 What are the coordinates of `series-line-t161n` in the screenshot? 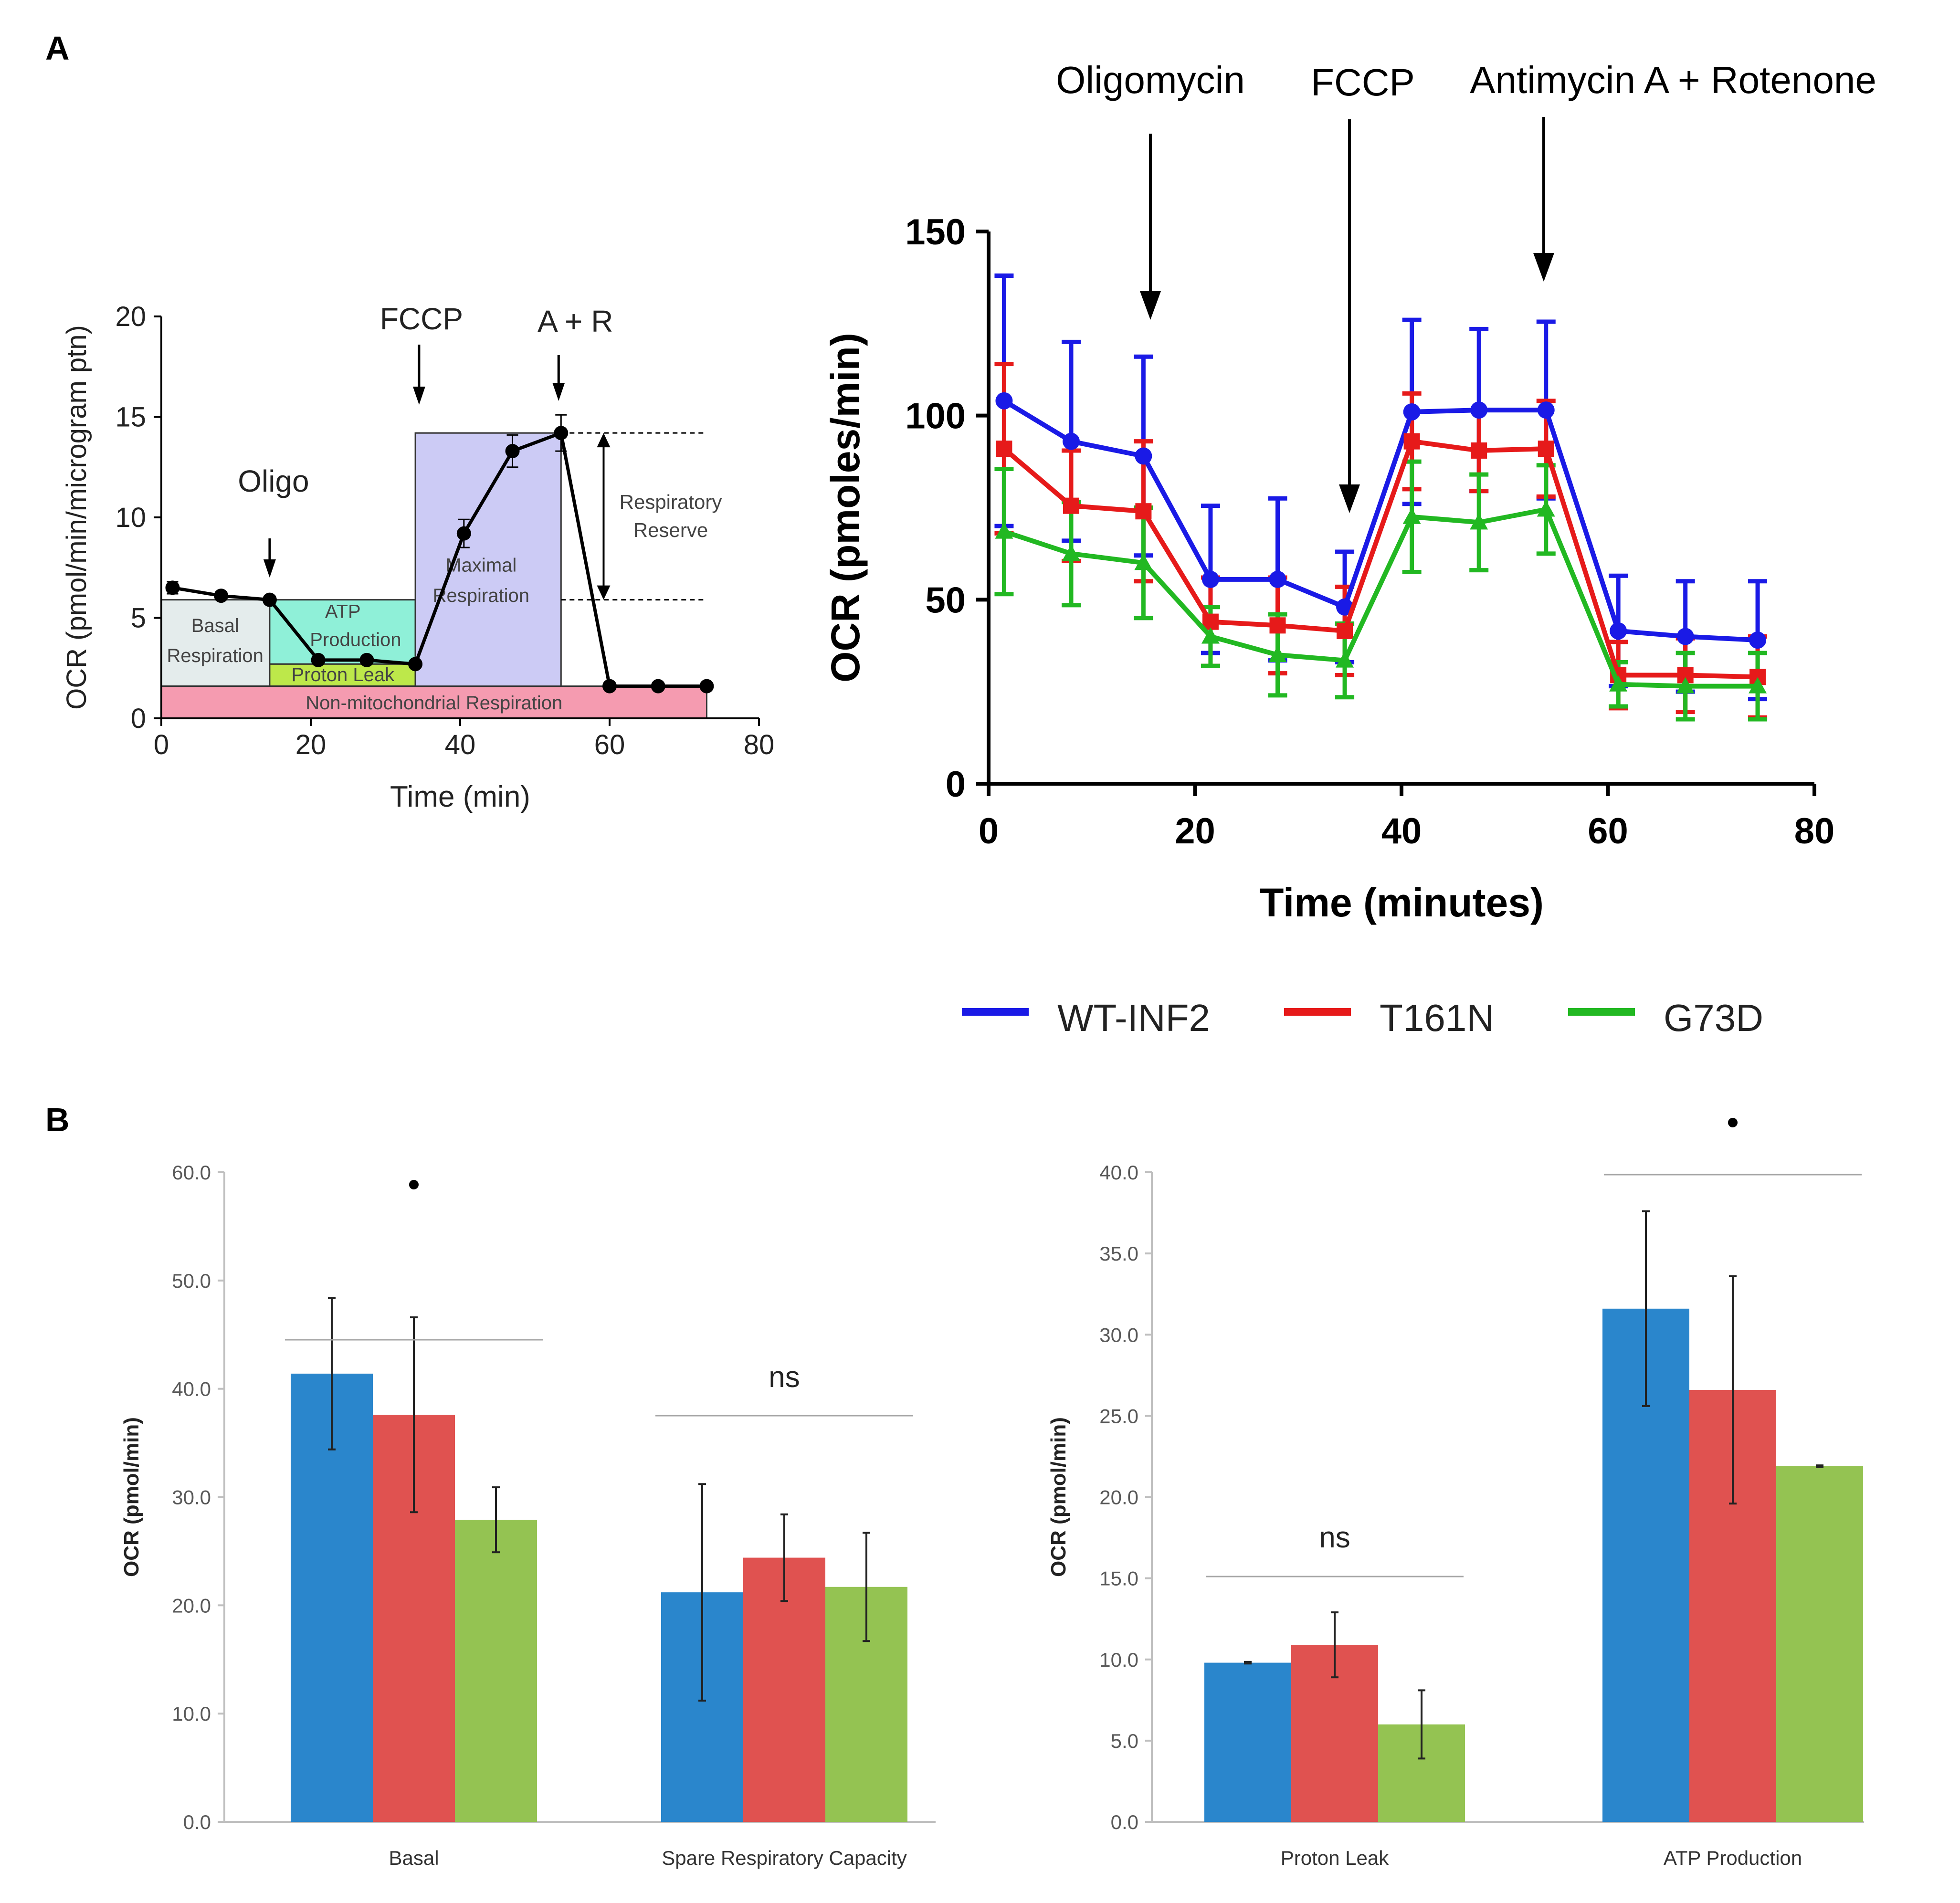 It's located at (1380, 560).